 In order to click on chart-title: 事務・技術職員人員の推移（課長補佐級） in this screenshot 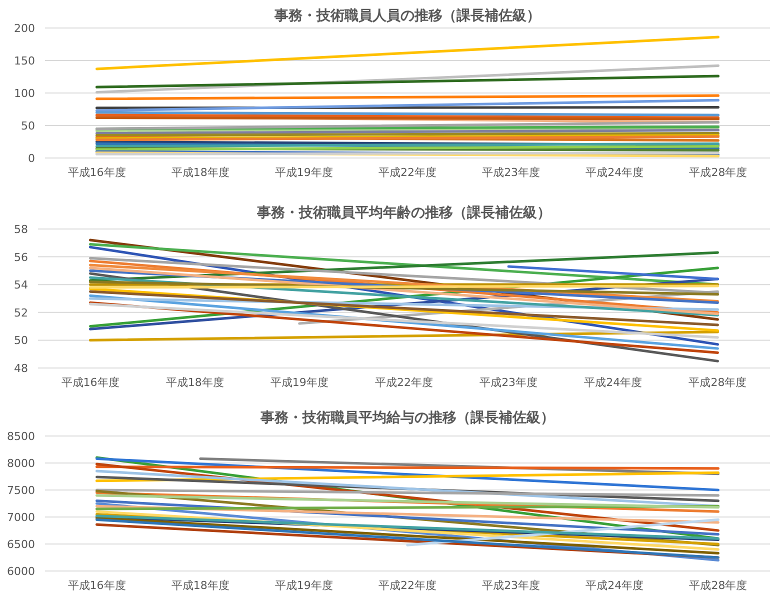, I will do `click(407, 15)`.